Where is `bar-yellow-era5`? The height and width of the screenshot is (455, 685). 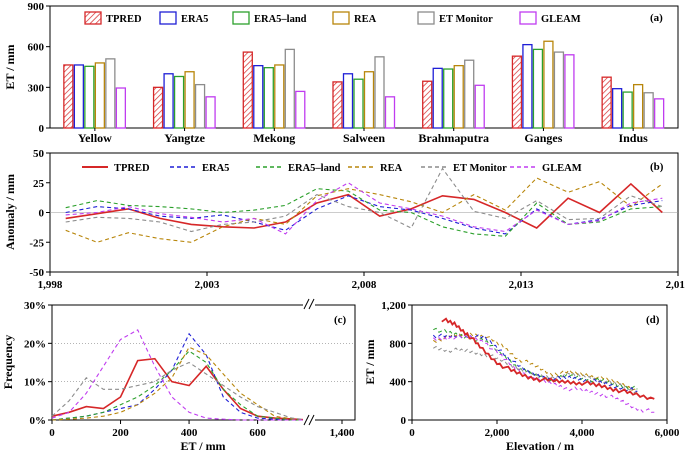
bar-yellow-era5 is located at coordinates (79, 96).